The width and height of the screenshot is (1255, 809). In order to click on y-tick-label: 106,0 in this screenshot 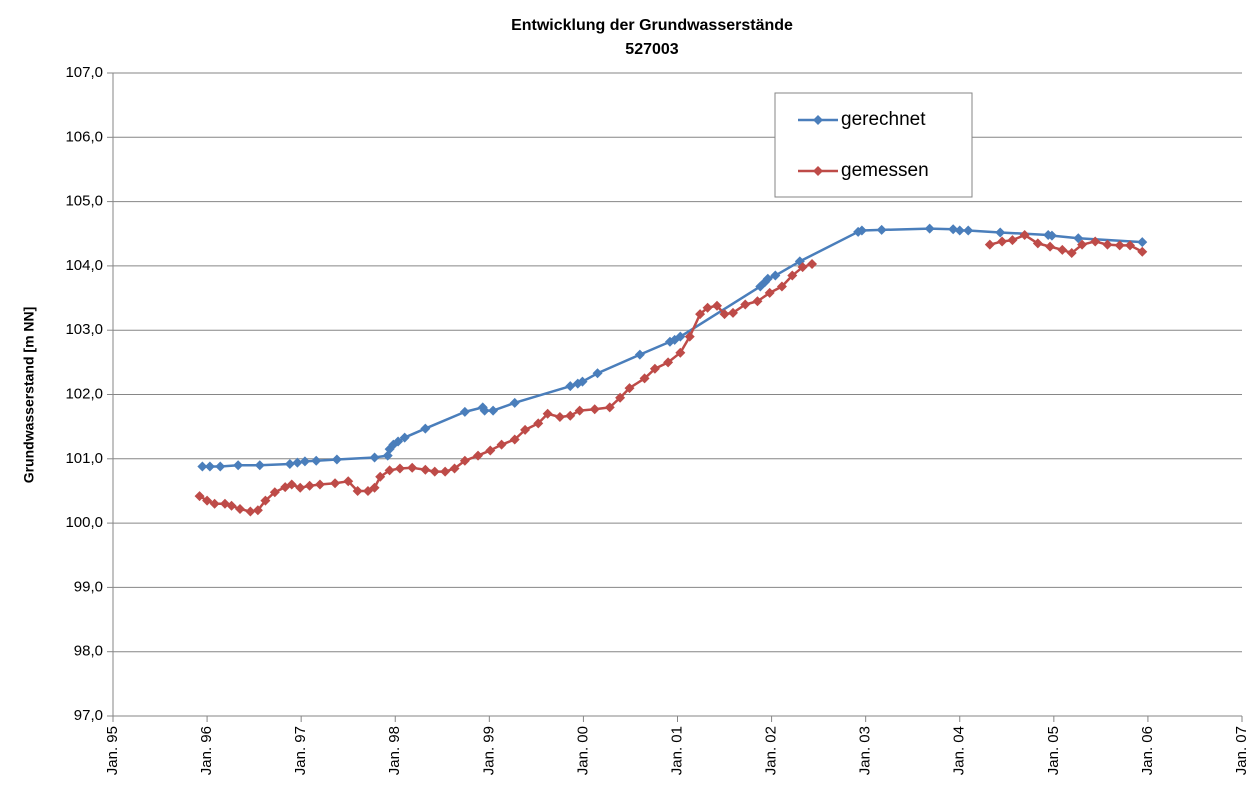, I will do `click(84, 136)`.